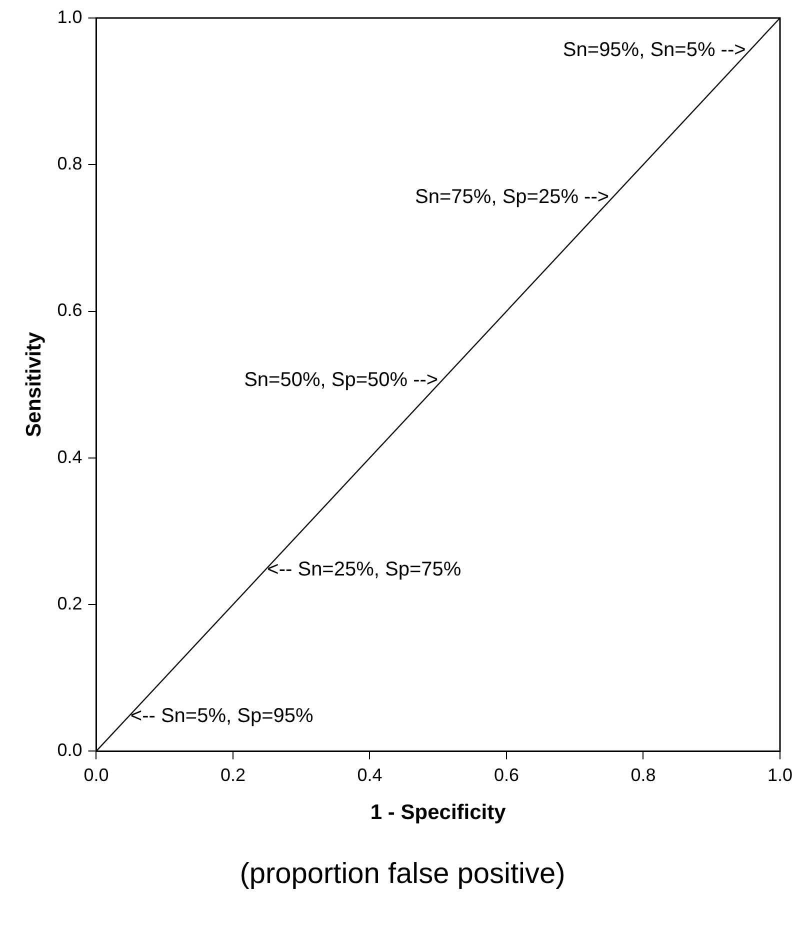 The width and height of the screenshot is (805, 929). What do you see at coordinates (369, 774) in the screenshot?
I see `x-tick-label: 0.4` at bounding box center [369, 774].